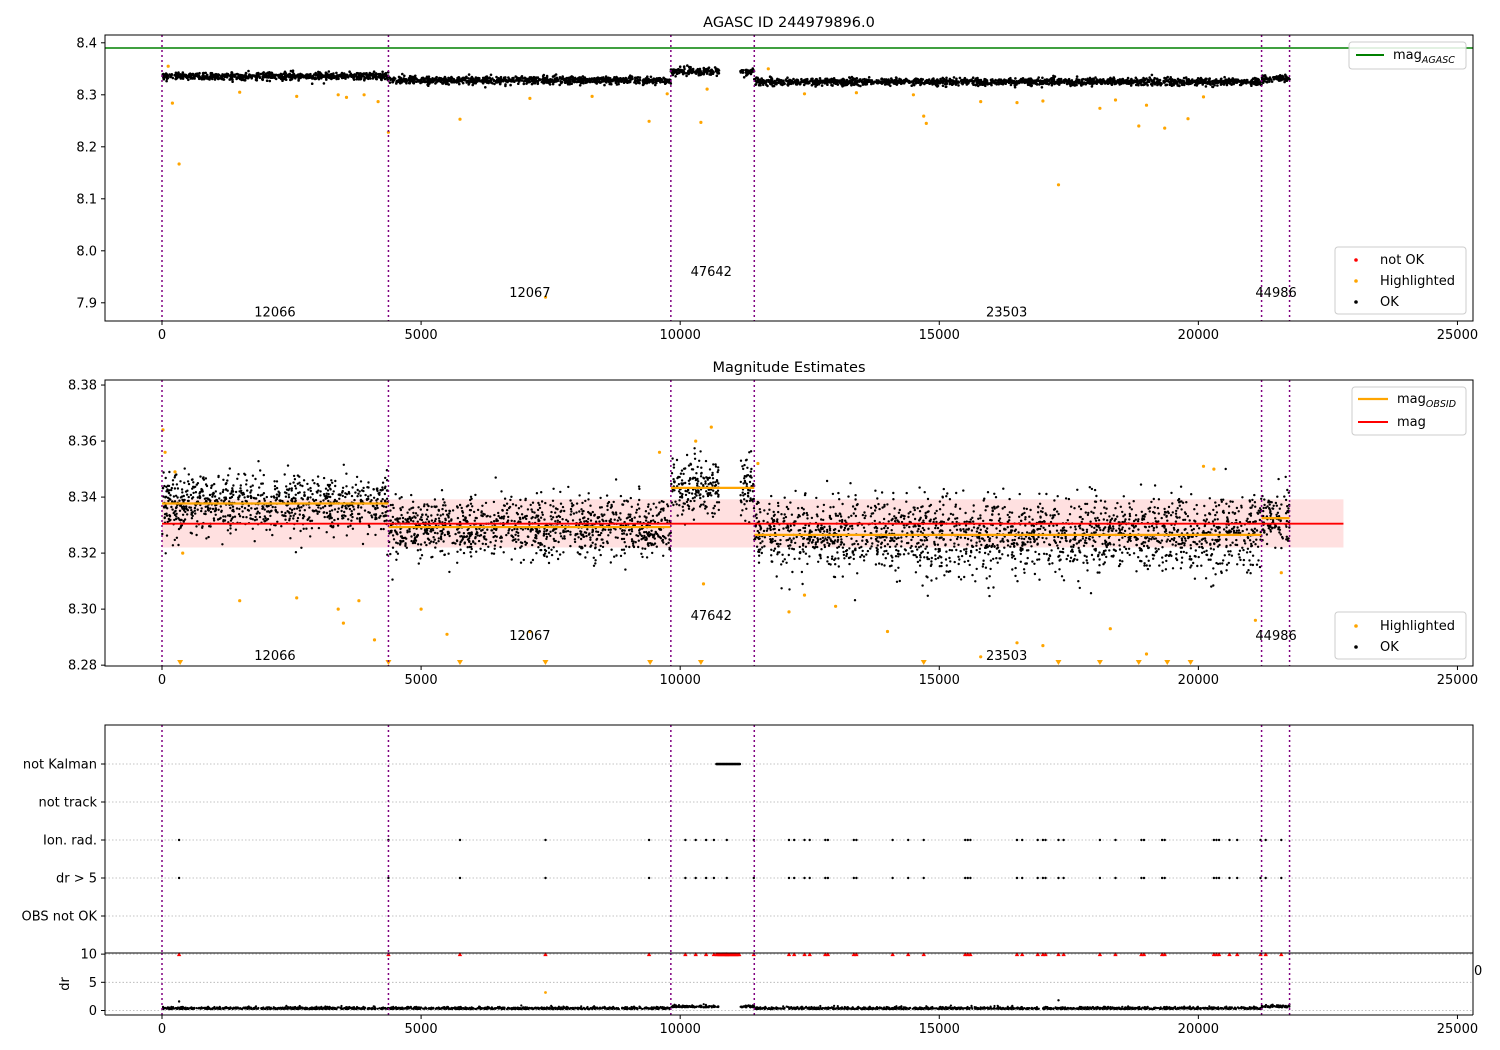 Image resolution: width=1500 pixels, height=1050 pixels. I want to click on obsid-label: 12066, so click(274, 313).